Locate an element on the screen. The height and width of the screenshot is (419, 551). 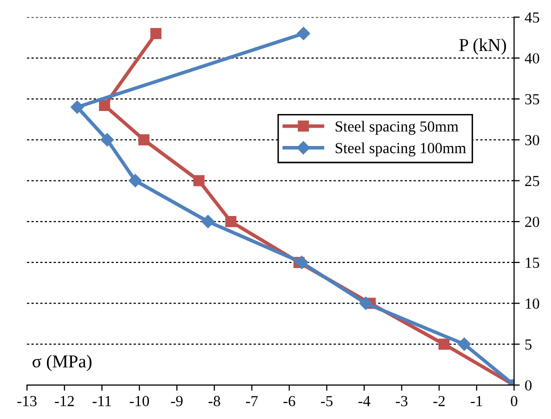
x-tick-label: -2 is located at coordinates (439, 401).